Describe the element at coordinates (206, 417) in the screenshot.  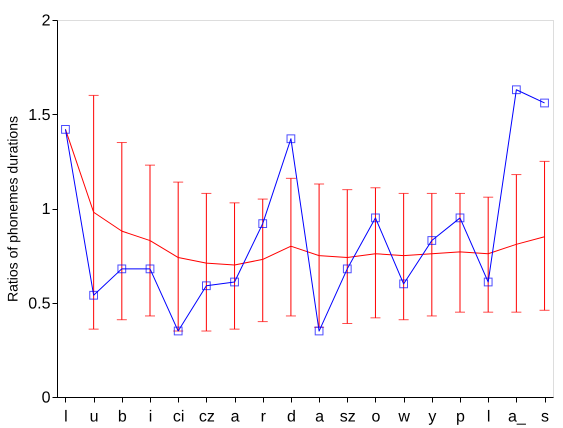
I see `x-tick-label: cz` at that location.